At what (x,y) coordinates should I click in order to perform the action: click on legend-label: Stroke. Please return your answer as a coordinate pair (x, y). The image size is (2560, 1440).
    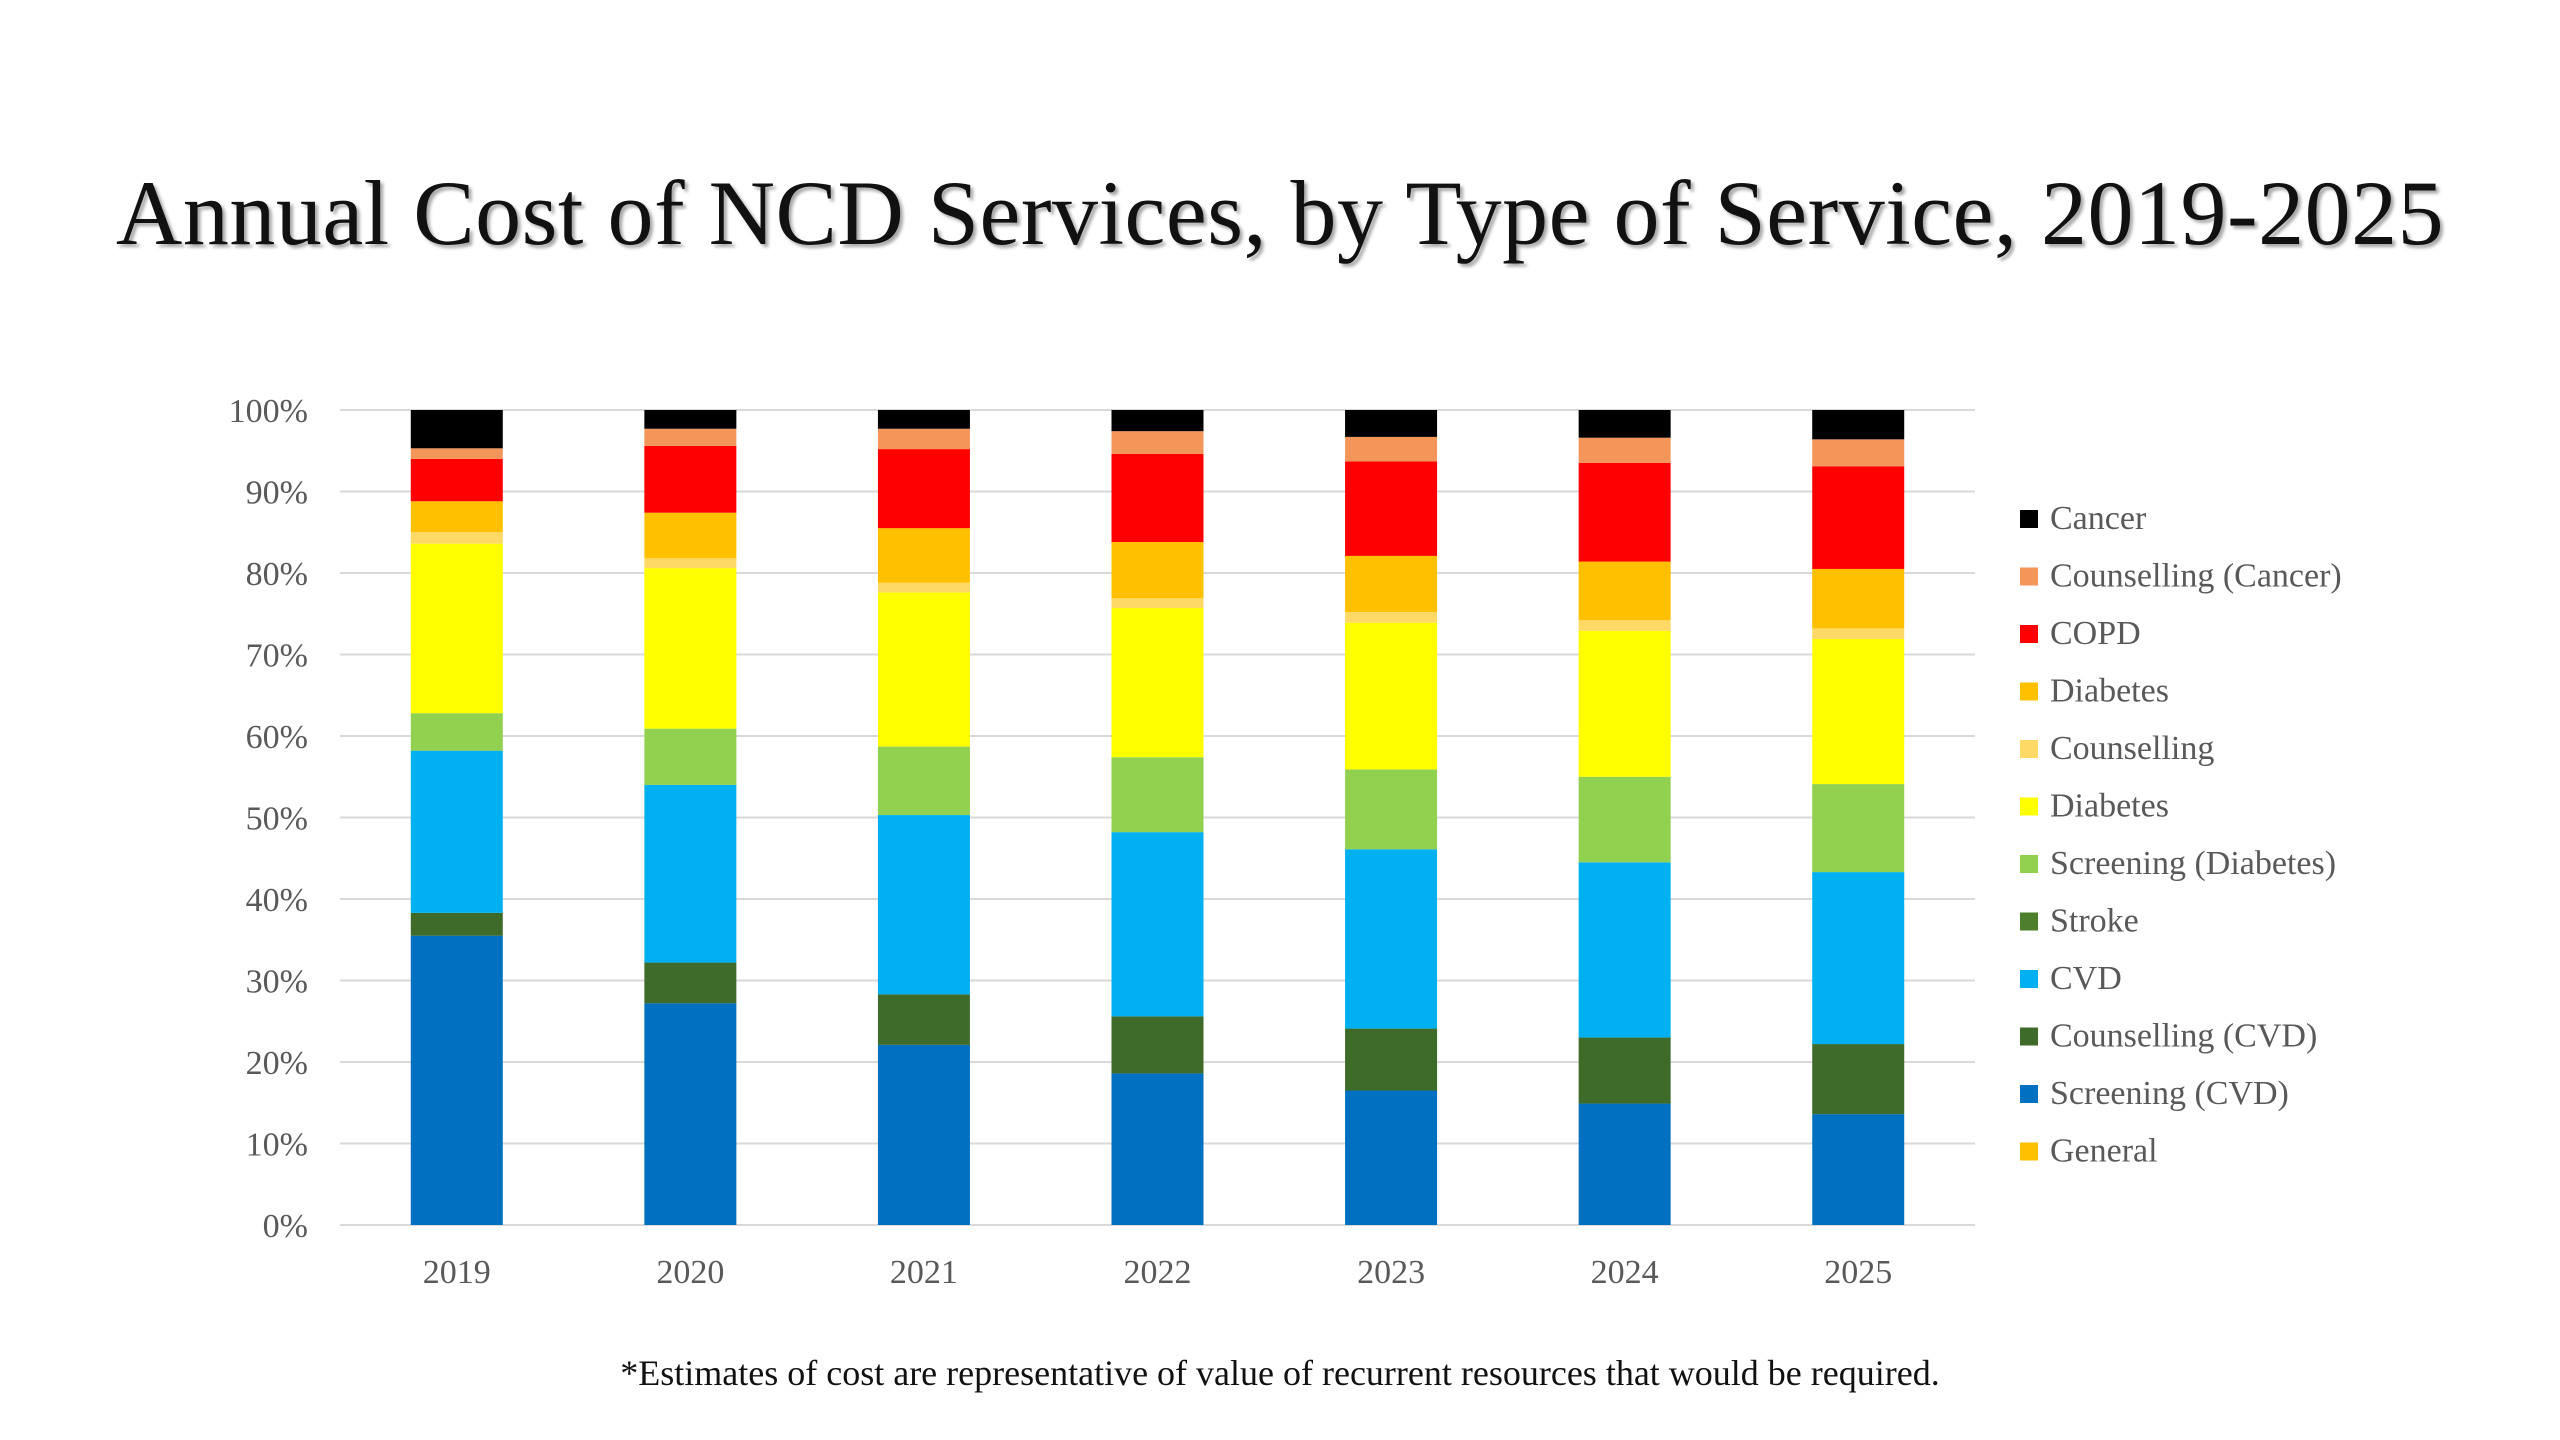
    Looking at the image, I should click on (2094, 921).